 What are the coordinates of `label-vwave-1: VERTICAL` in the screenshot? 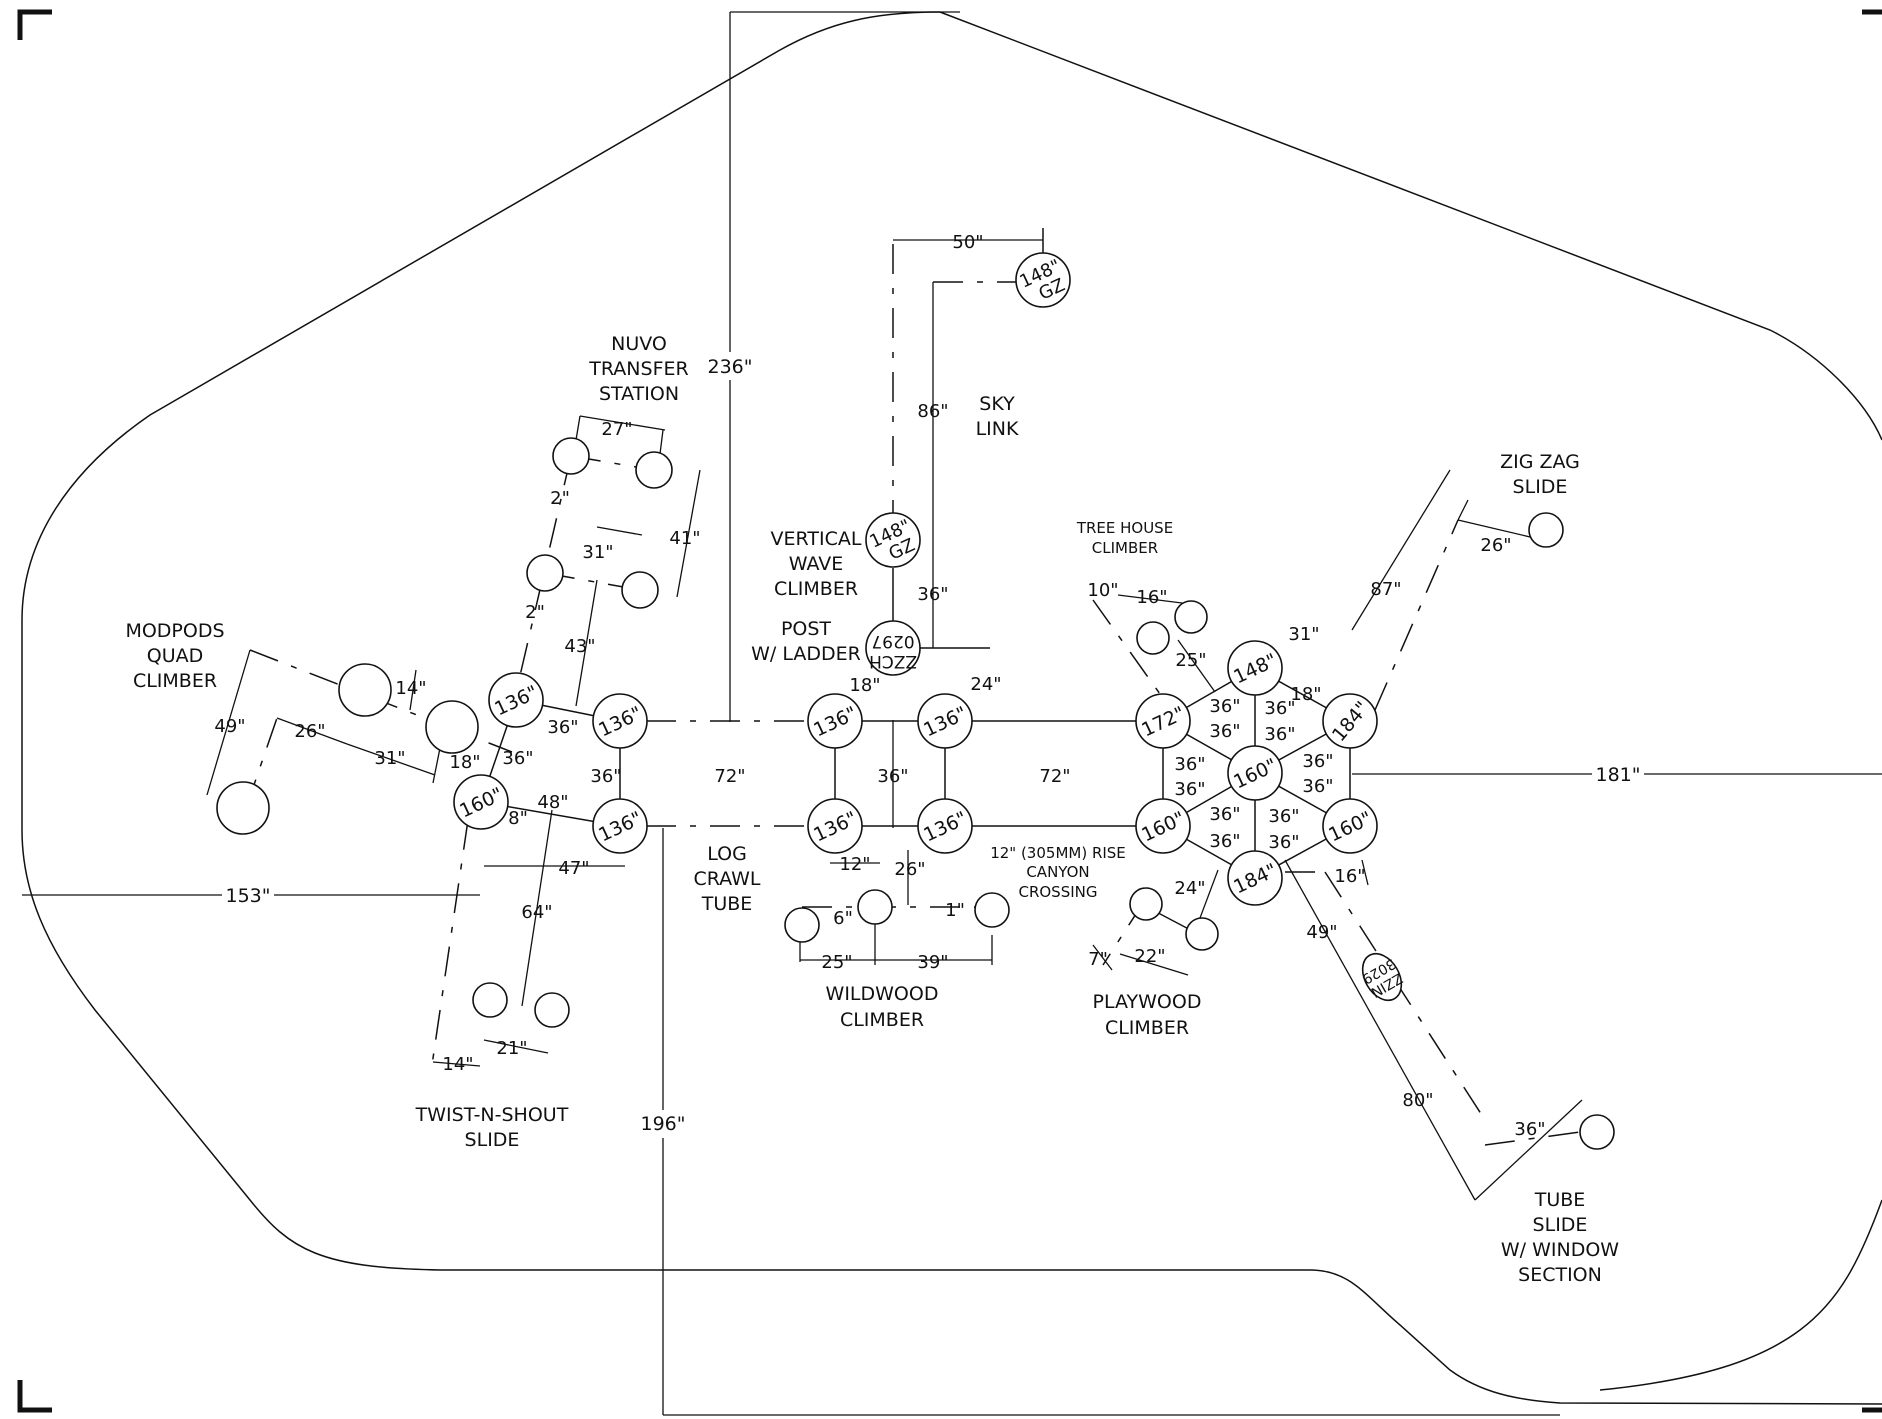 It's located at (816, 539).